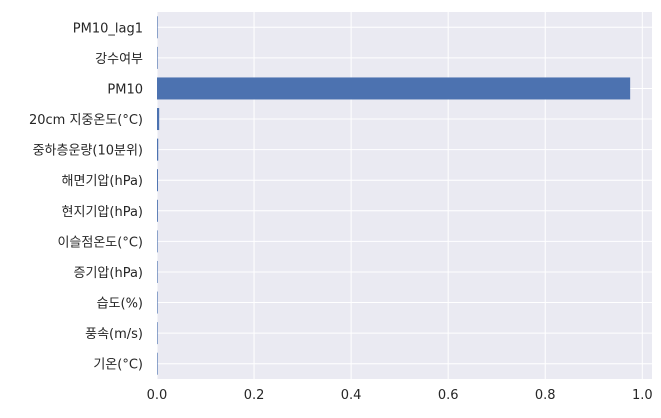 Image resolution: width=661 pixels, height=418 pixels. I want to click on y-tick-label: 풍속(m/s), so click(114, 334).